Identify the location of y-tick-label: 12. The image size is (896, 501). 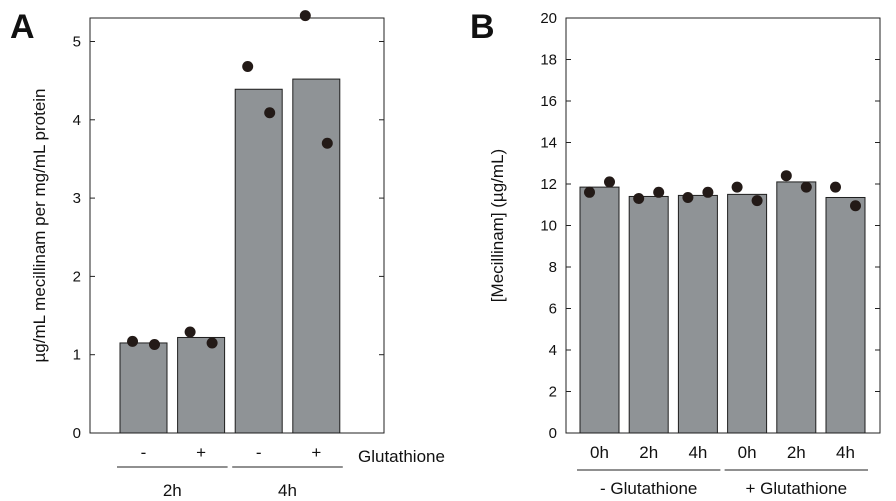
(548, 184).